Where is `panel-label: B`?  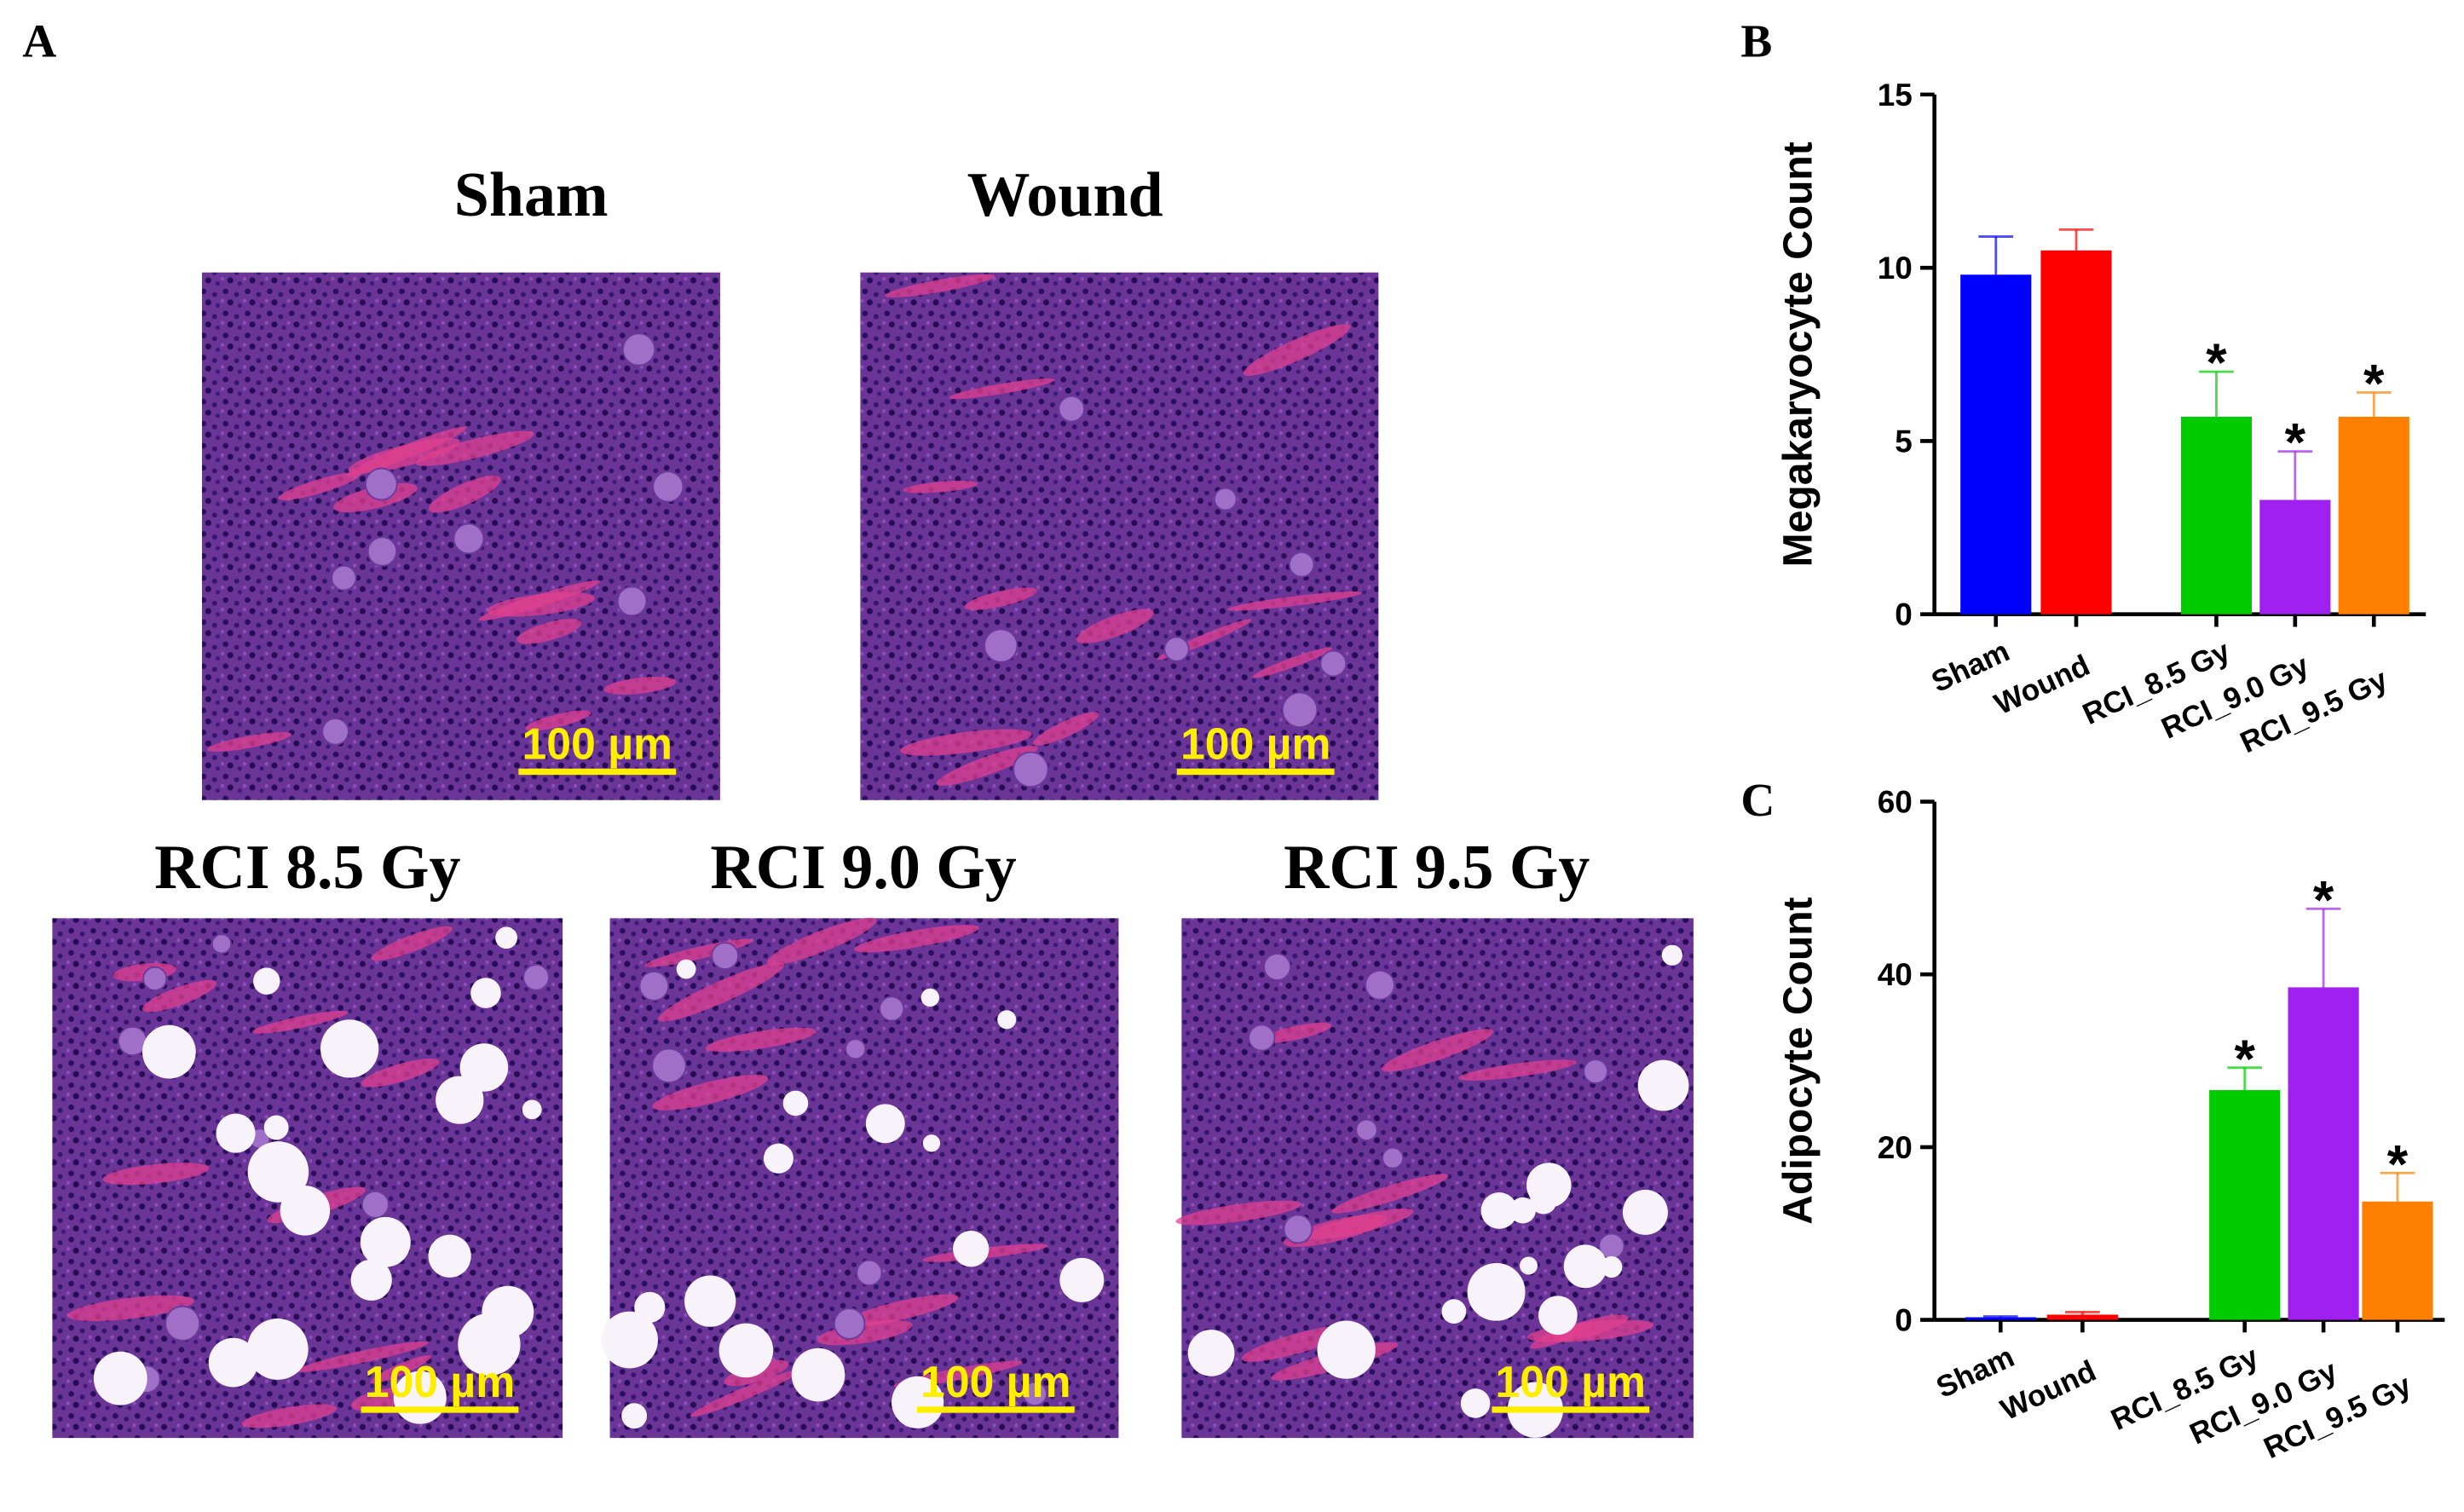 panel-label: B is located at coordinates (1756, 41).